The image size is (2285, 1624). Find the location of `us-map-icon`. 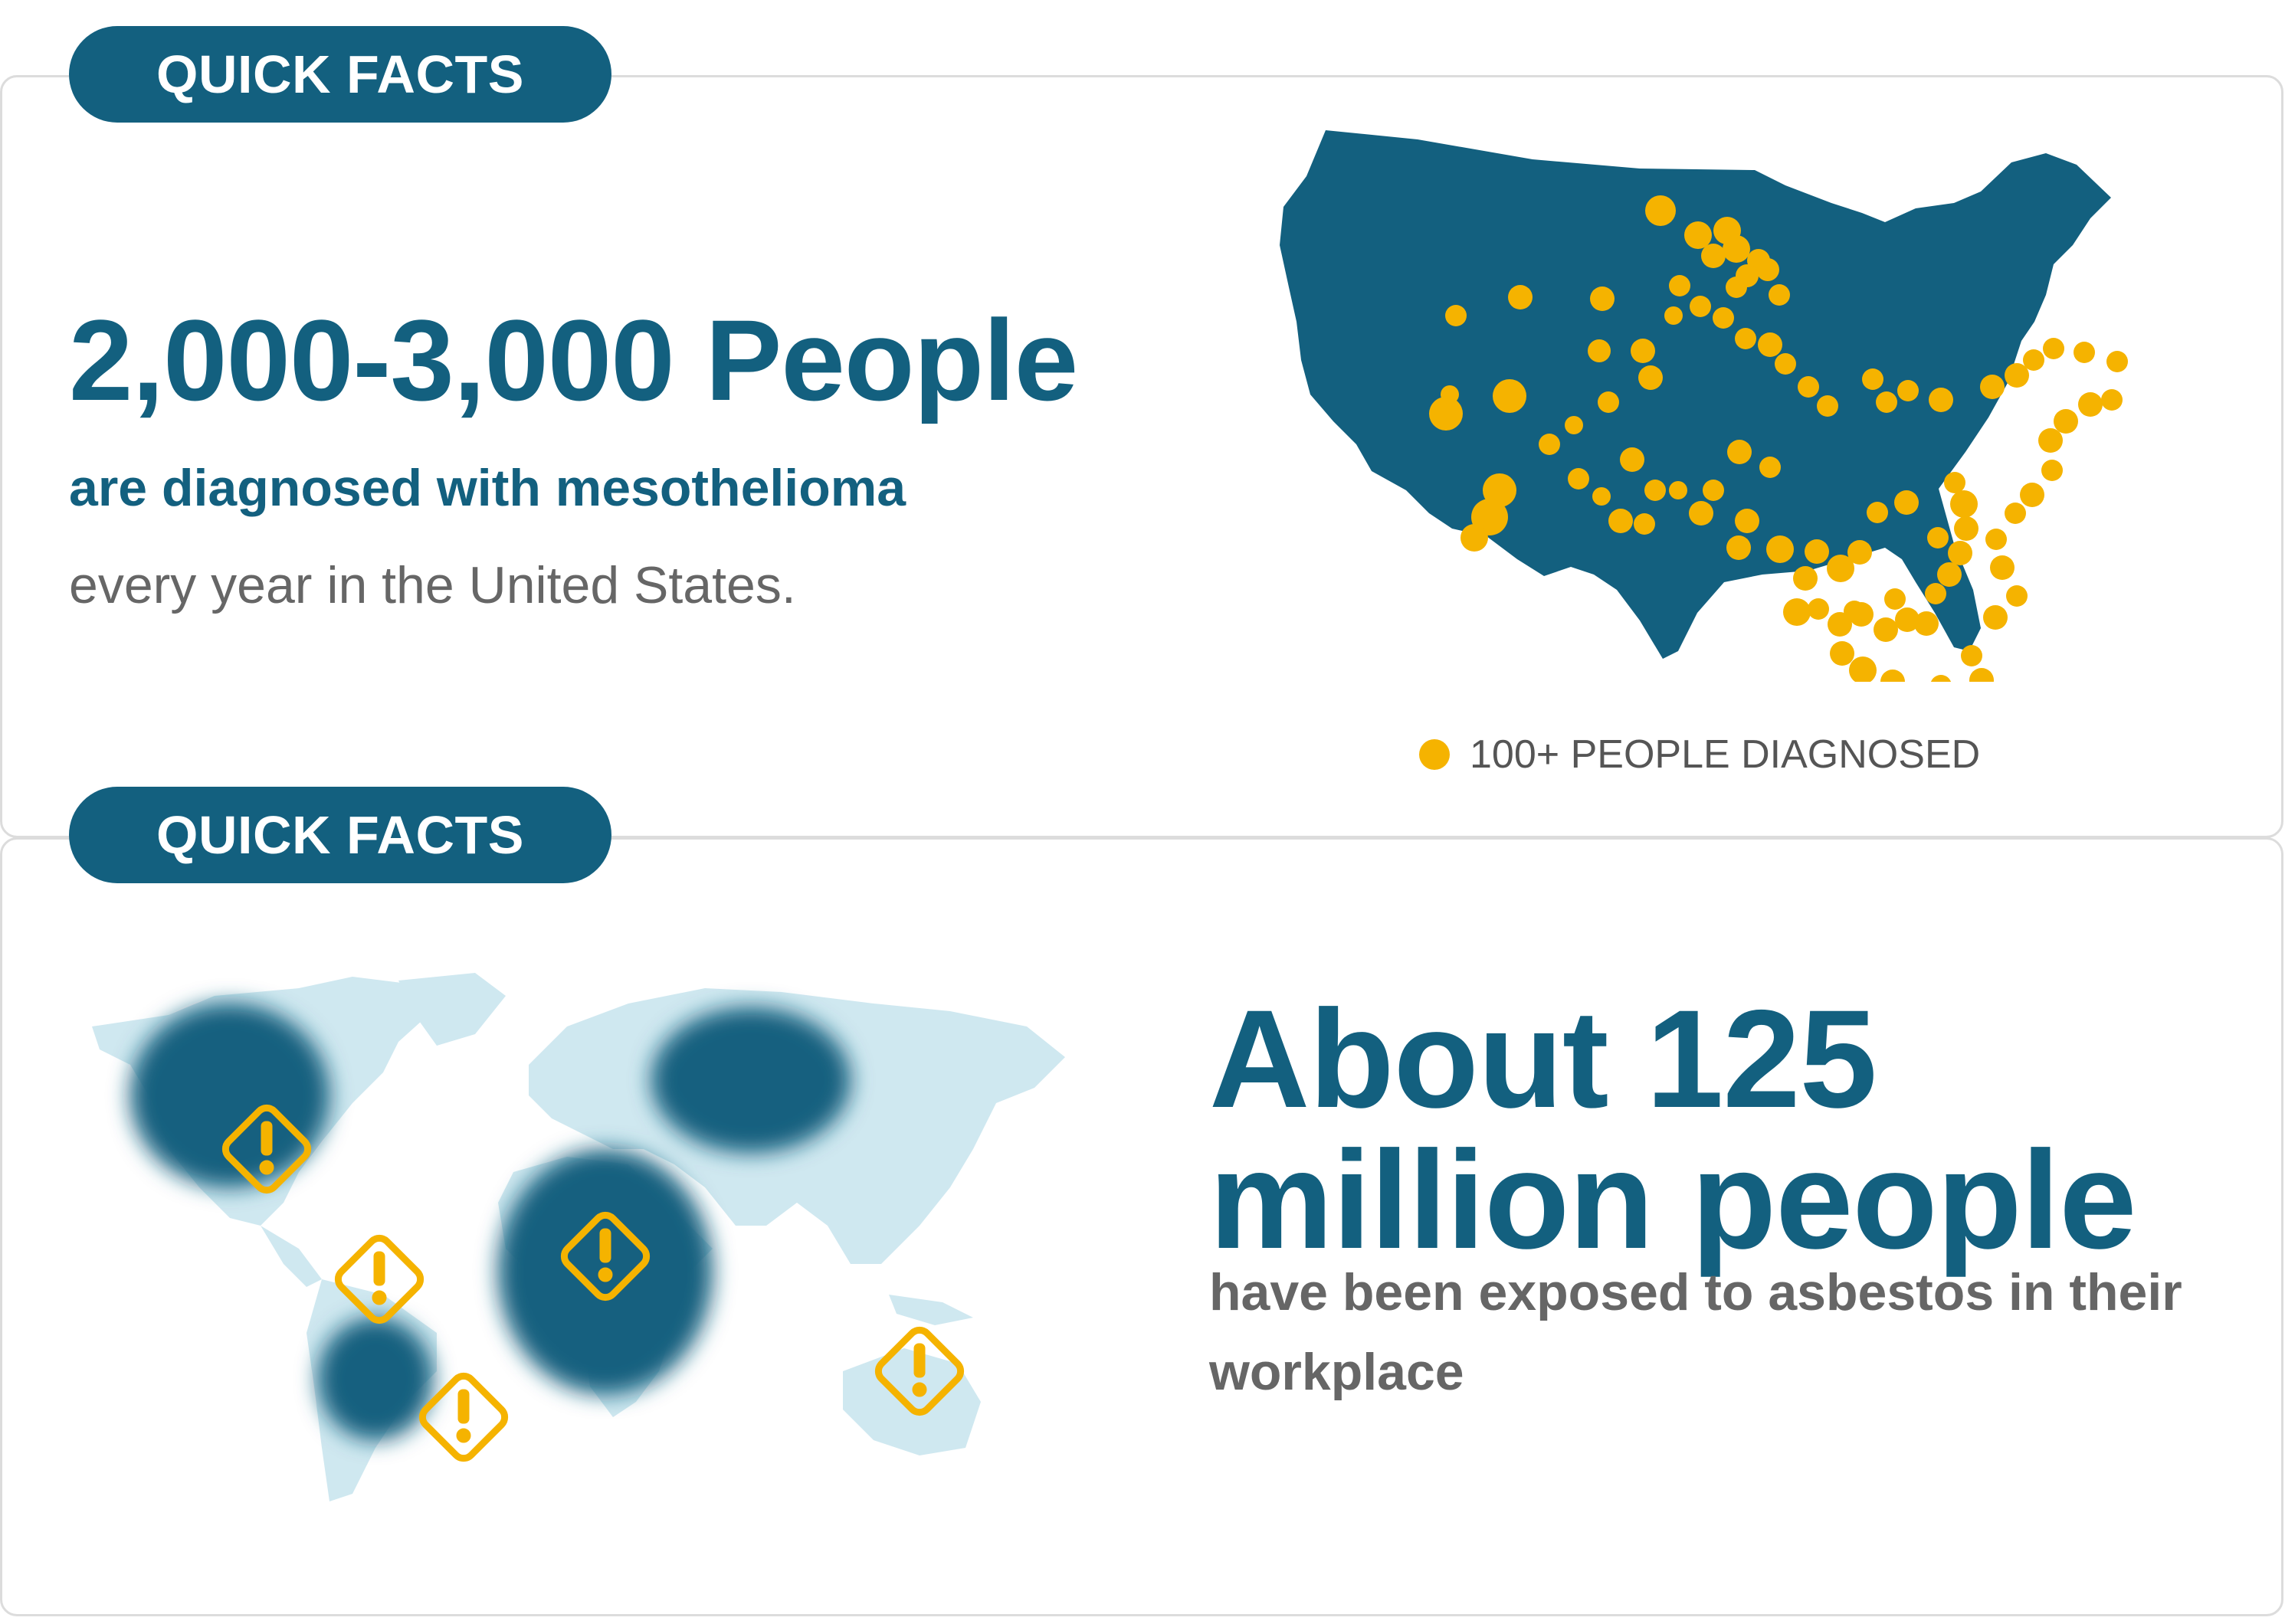

us-map-icon is located at coordinates (1704, 406).